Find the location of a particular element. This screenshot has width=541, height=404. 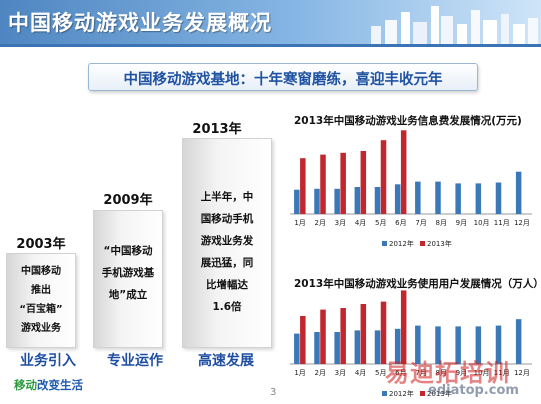

header-banner: 中国移动游戏业务发展概况 is located at coordinates (270, 22).